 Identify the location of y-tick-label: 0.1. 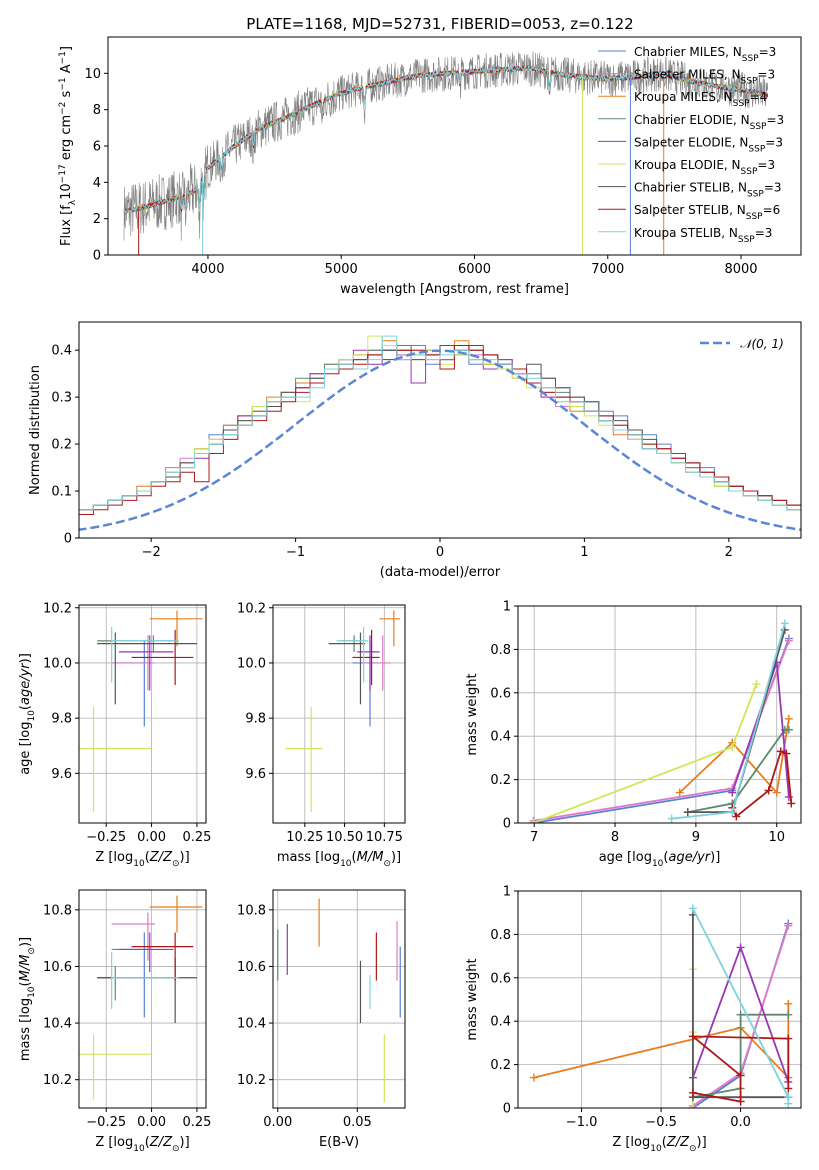
(61, 492).